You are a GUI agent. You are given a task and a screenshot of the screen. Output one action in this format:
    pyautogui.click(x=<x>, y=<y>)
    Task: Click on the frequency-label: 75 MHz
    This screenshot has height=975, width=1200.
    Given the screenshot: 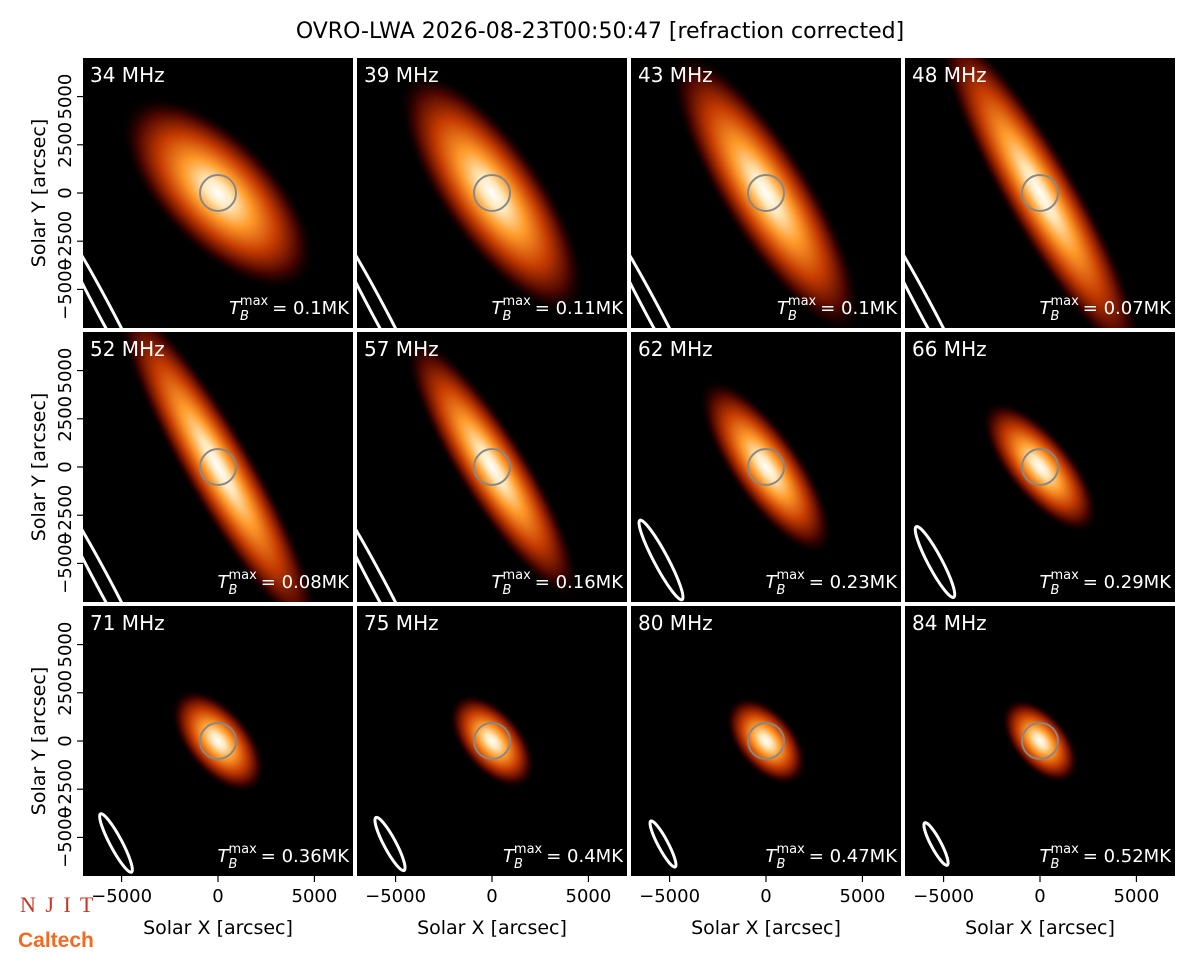 What is the action you would take?
    pyautogui.click(x=401, y=623)
    